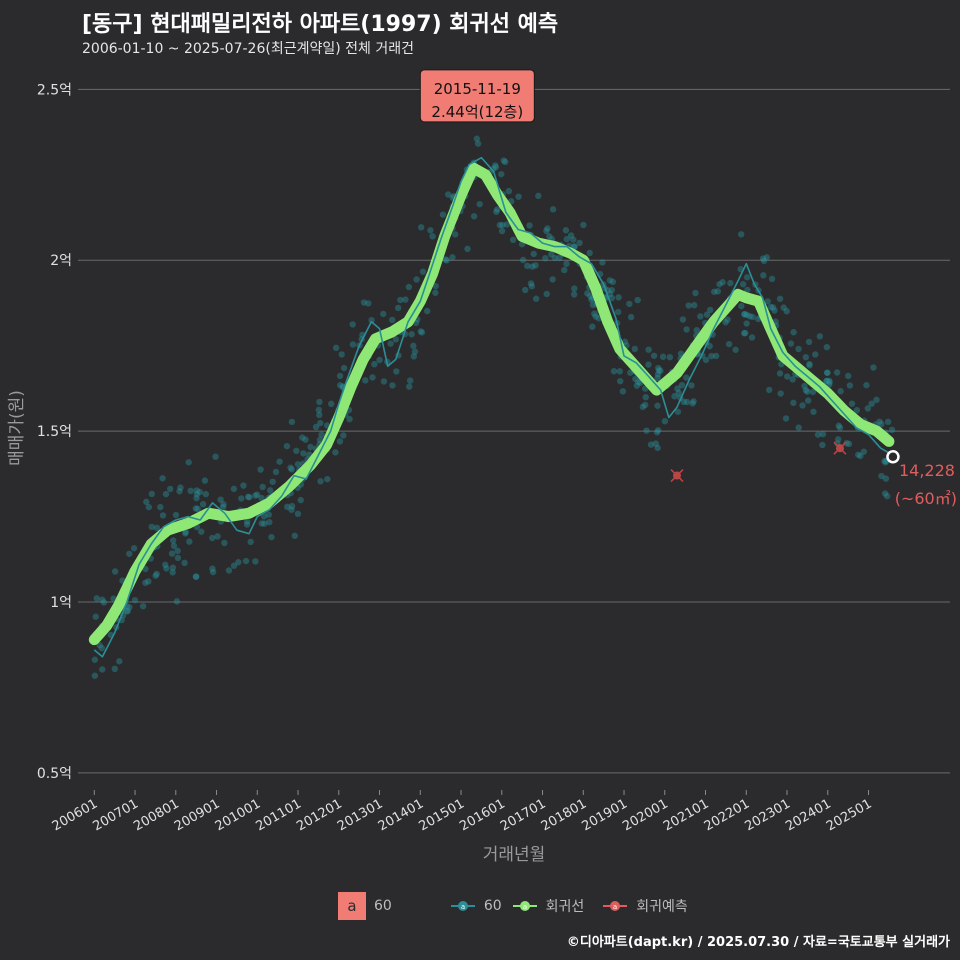 The height and width of the screenshot is (960, 960). I want to click on legend-item-prediction: a 회귀예측, so click(645, 906).